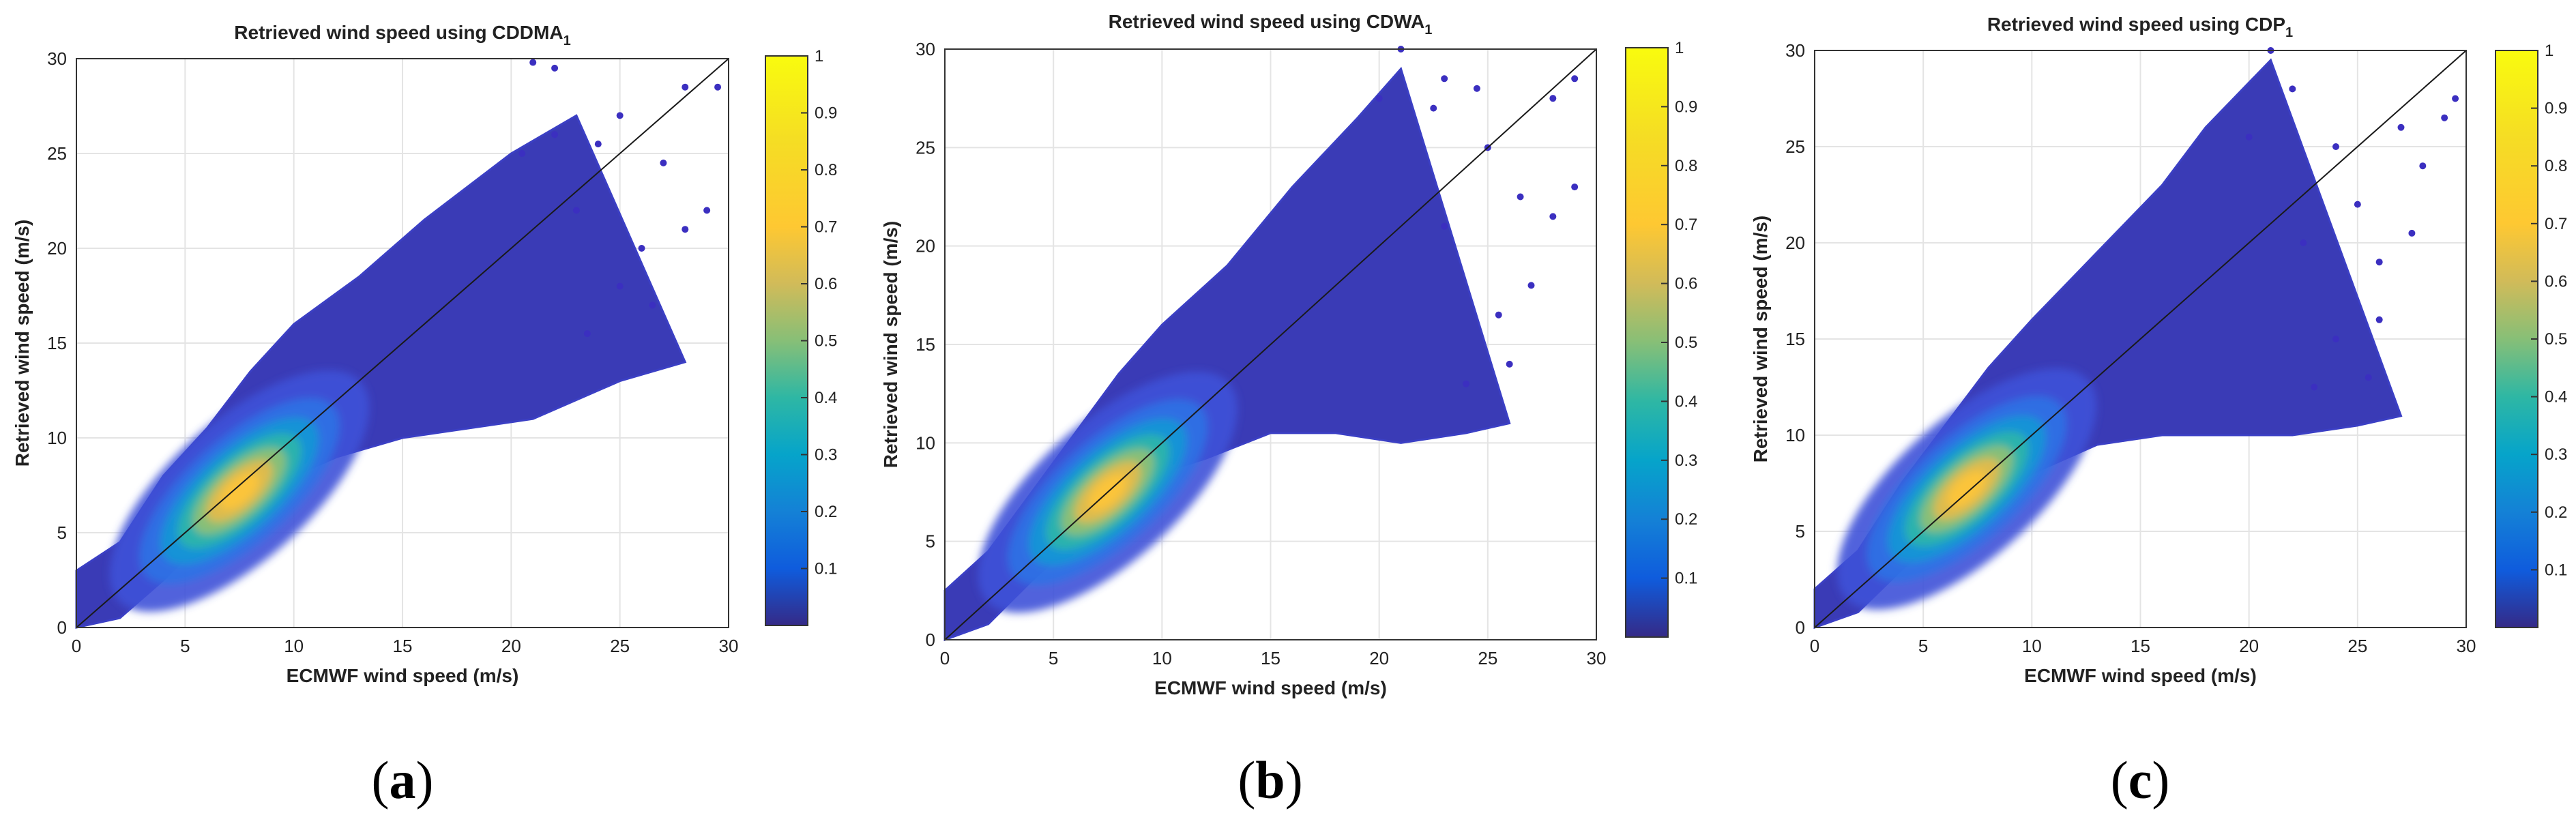 This screenshot has width=2576, height=826. Describe the element at coordinates (398, 32) in the screenshot. I see `chart-title-text: Retrieved wind speed using CDDMA` at that location.